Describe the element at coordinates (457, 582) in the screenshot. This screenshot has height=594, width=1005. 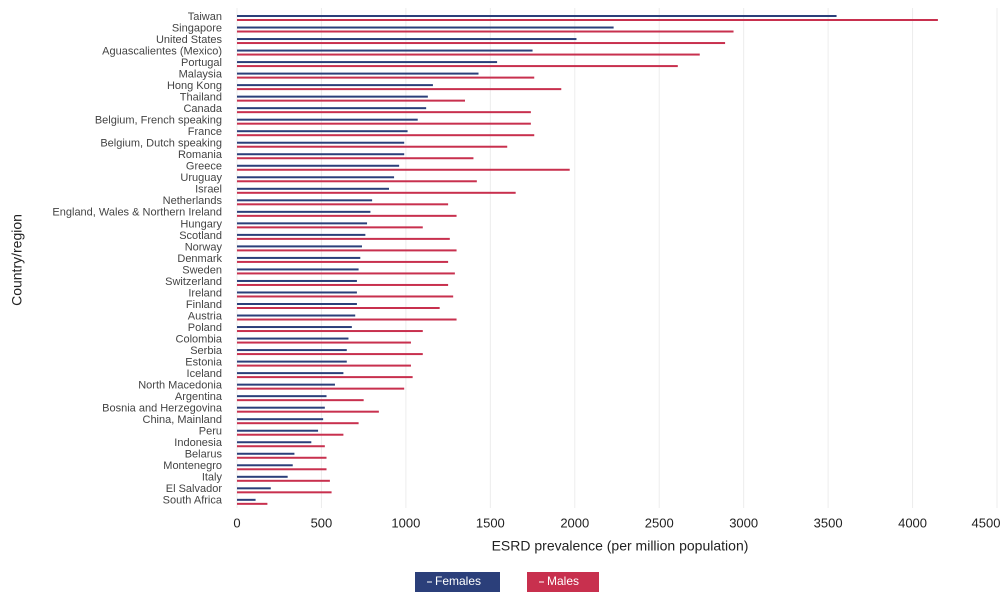
I see `legend-swatch` at that location.